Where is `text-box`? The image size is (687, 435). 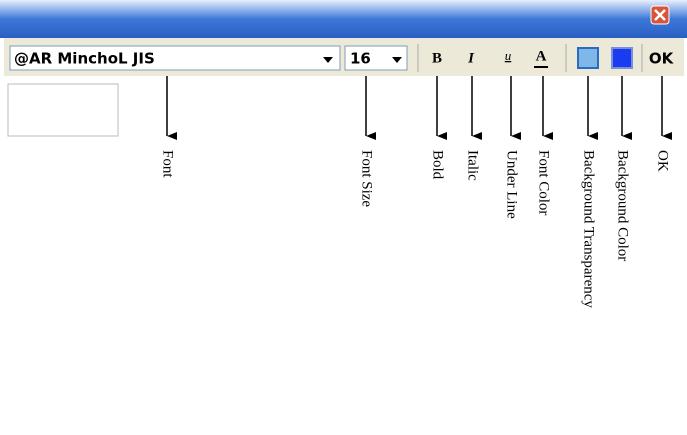
text-box is located at coordinates (63, 110).